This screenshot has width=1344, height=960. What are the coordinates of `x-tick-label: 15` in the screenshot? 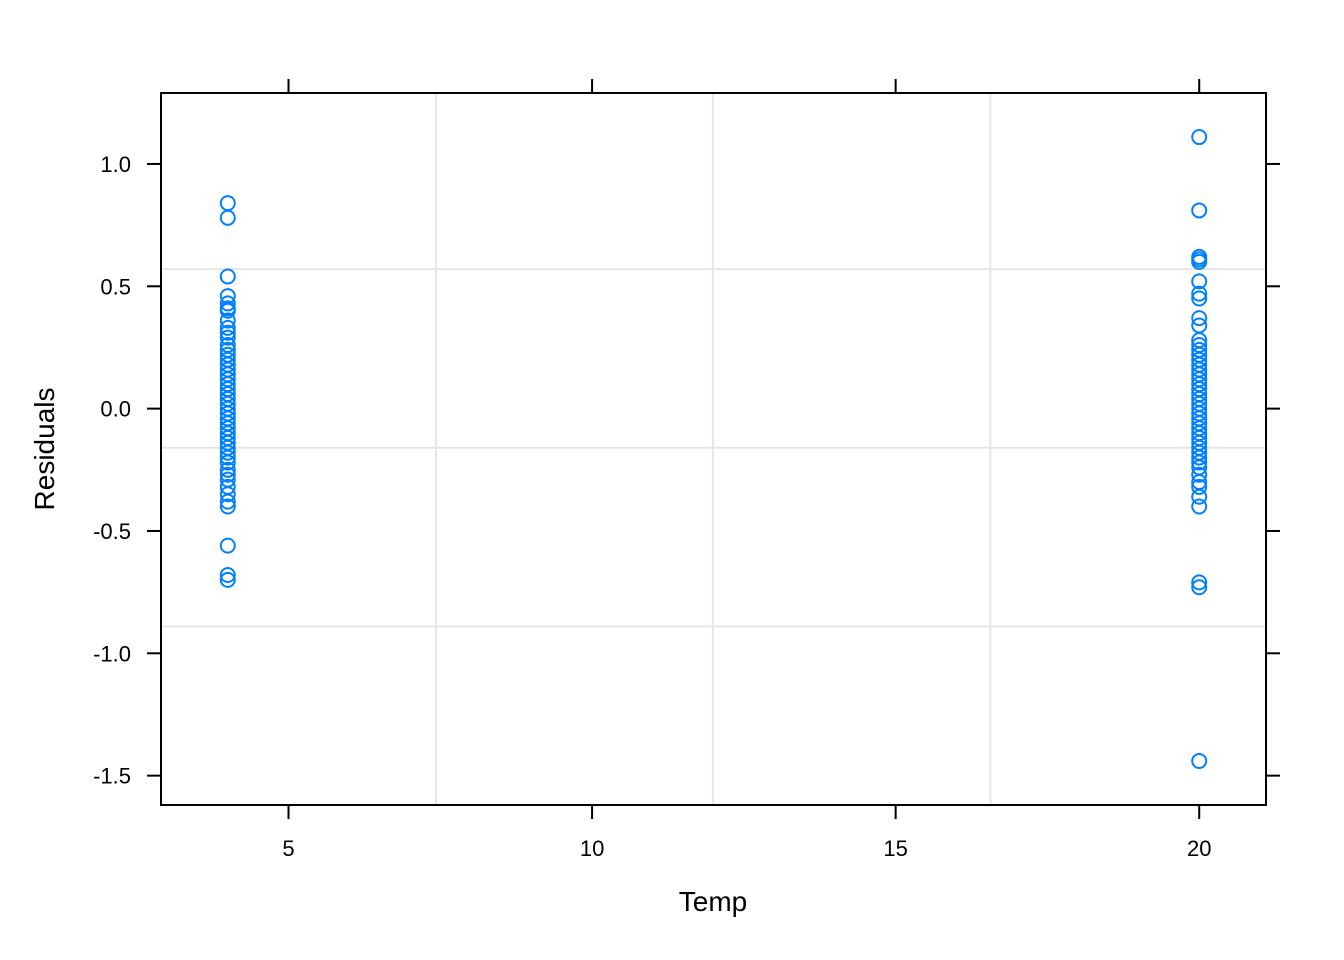 It's located at (895, 848).